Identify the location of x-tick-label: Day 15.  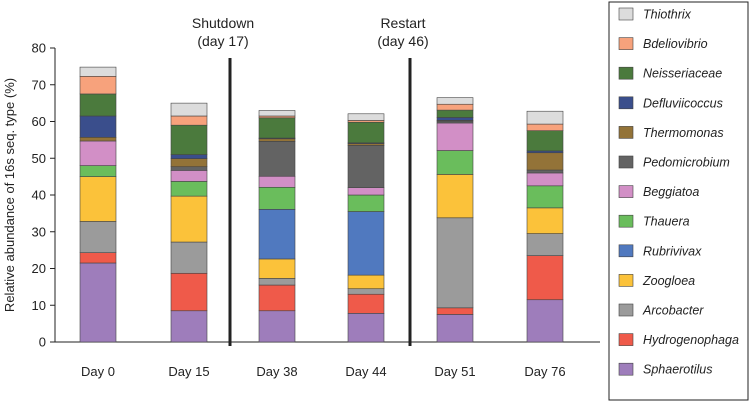
(188, 371).